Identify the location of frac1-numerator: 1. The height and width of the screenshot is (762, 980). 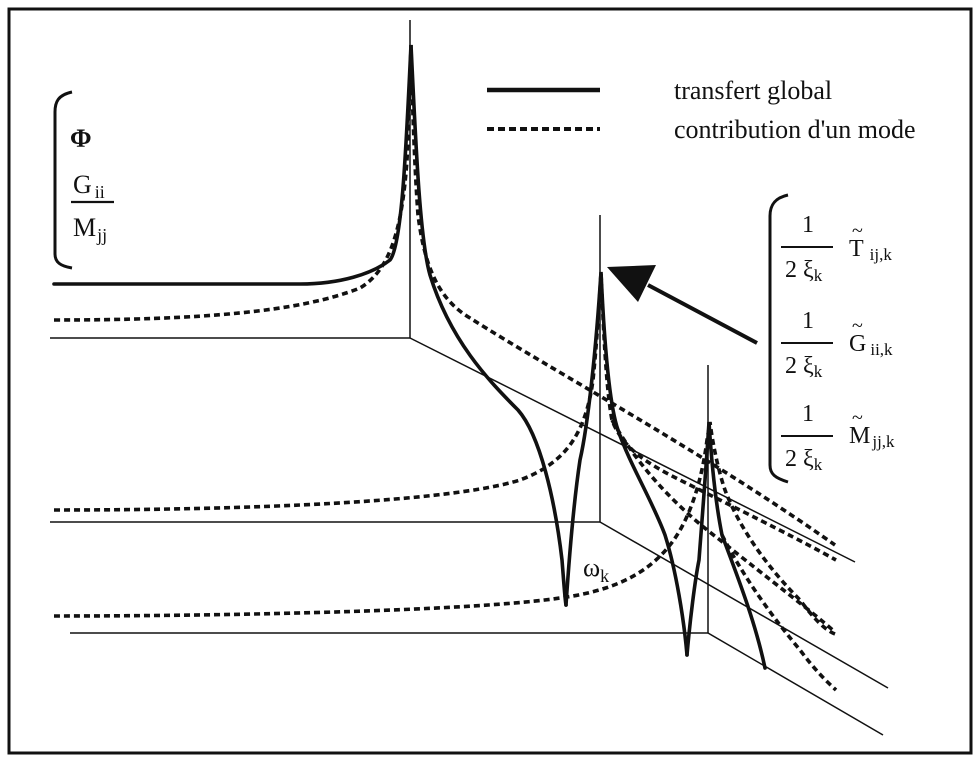
(808, 225).